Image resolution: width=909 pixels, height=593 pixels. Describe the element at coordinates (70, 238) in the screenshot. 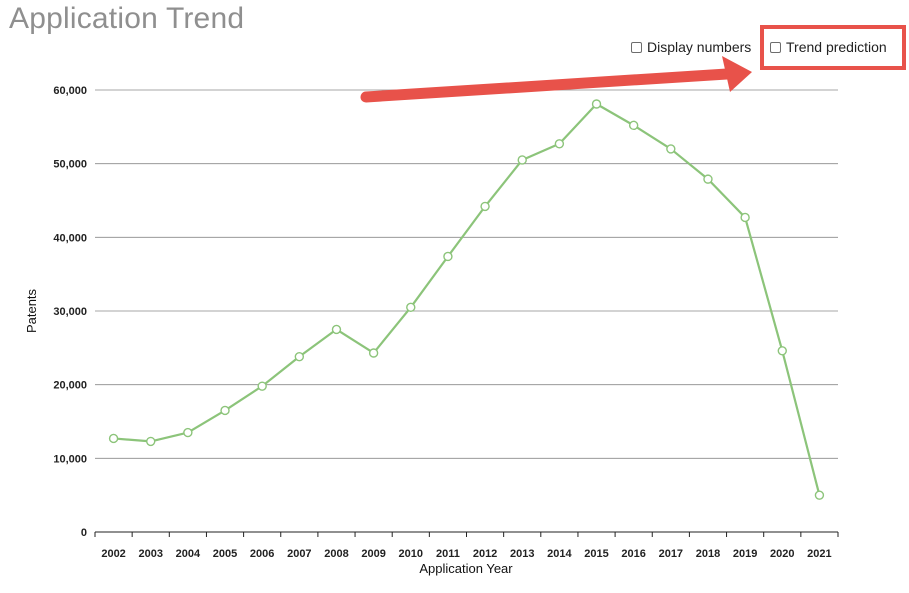

I see `y-tick-label: 40,000` at that location.